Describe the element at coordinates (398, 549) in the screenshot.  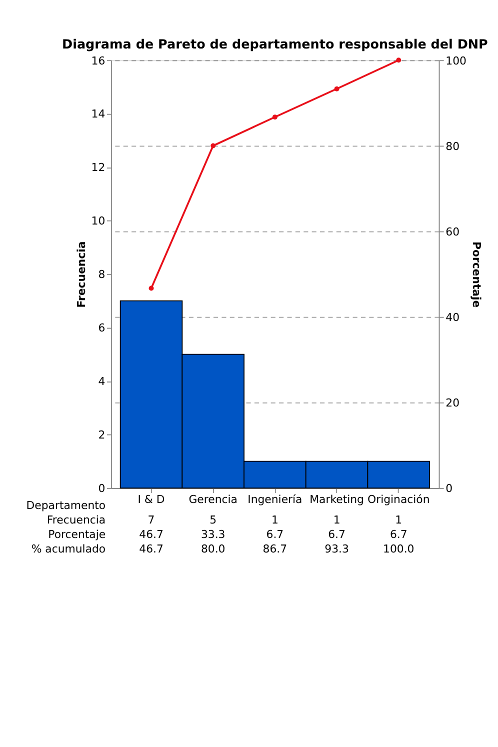
I see `data-label: 100.0` at that location.